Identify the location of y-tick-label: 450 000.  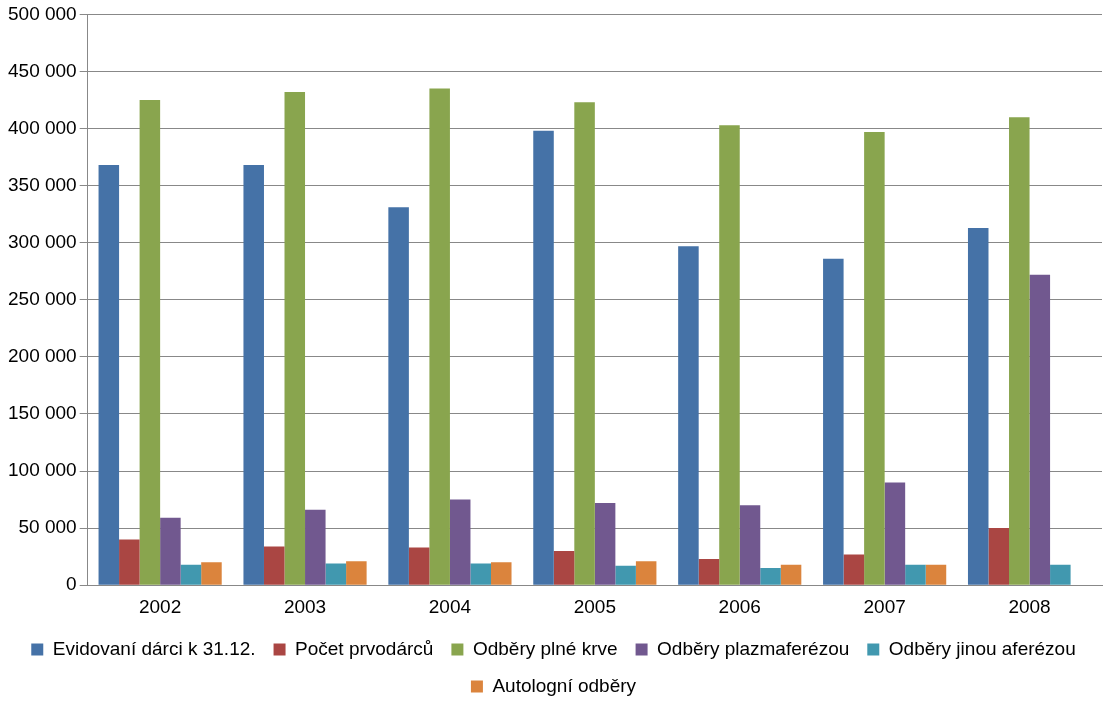
(42, 70).